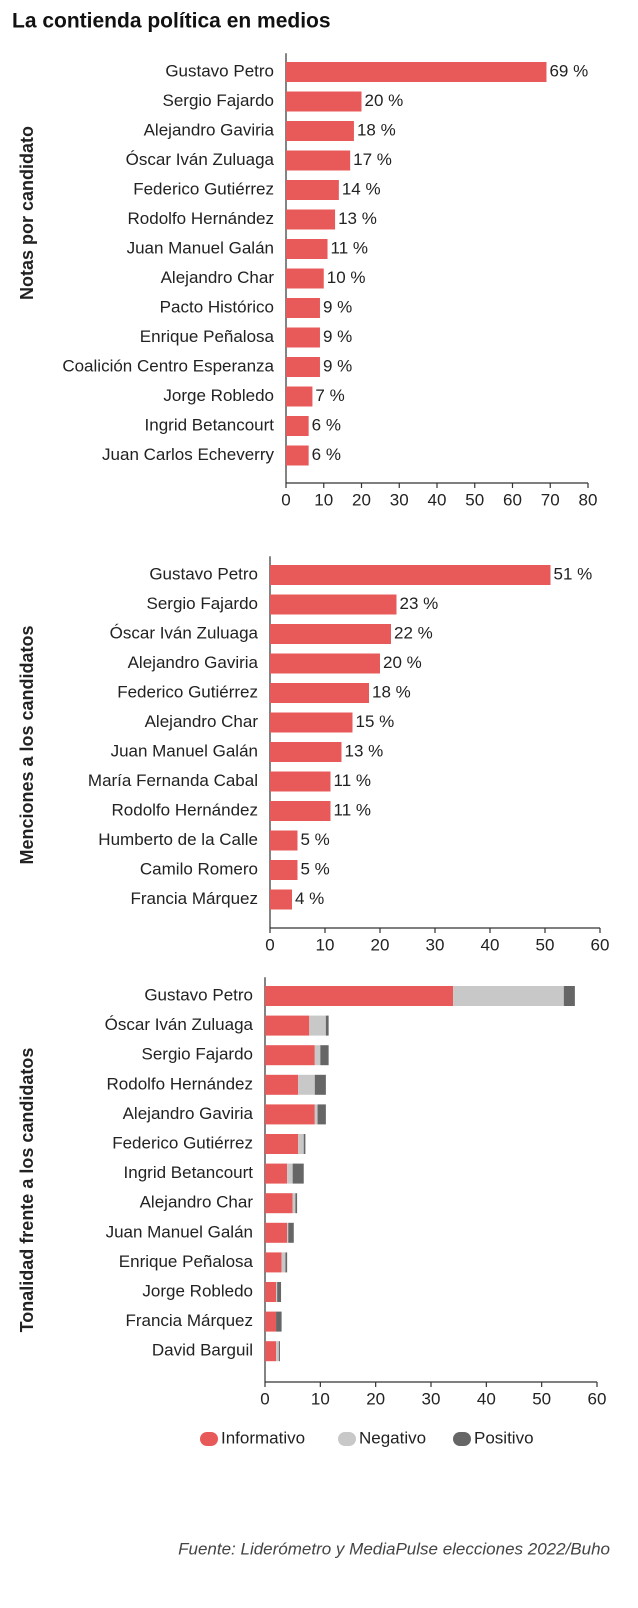 The image size is (638, 1608). What do you see at coordinates (202, 1350) in the screenshot?
I see `category-label: David Barguil` at bounding box center [202, 1350].